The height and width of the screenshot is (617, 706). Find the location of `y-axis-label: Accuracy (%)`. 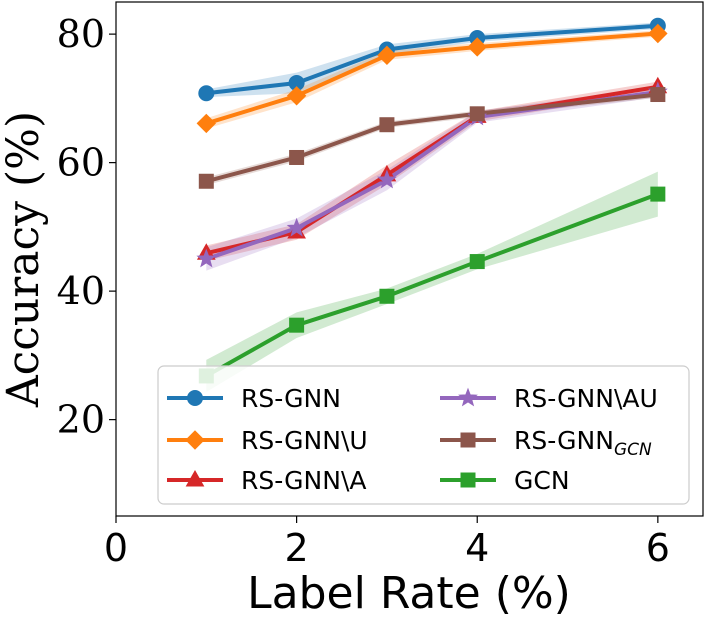

y-axis-label: Accuracy (%) is located at coordinates (24, 259).